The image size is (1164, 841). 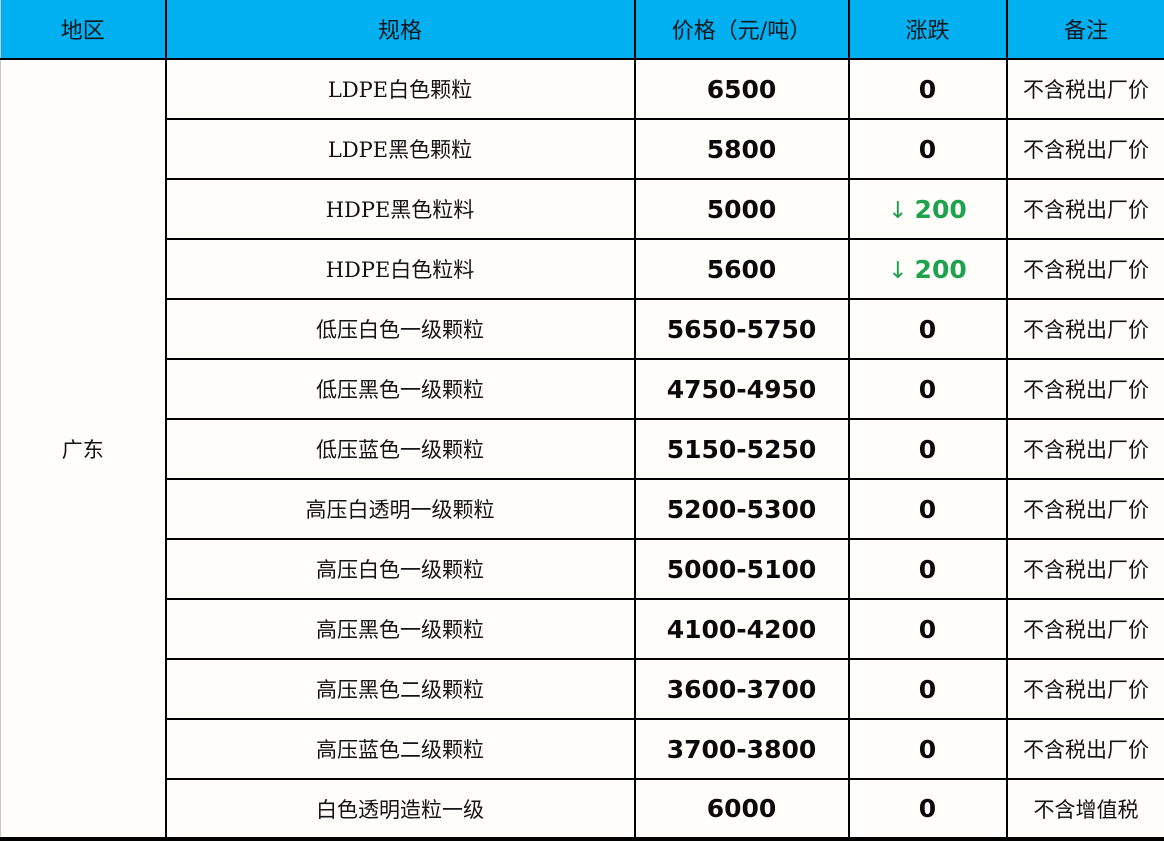 I want to click on price-cell: 5000-5100, so click(x=741, y=569).